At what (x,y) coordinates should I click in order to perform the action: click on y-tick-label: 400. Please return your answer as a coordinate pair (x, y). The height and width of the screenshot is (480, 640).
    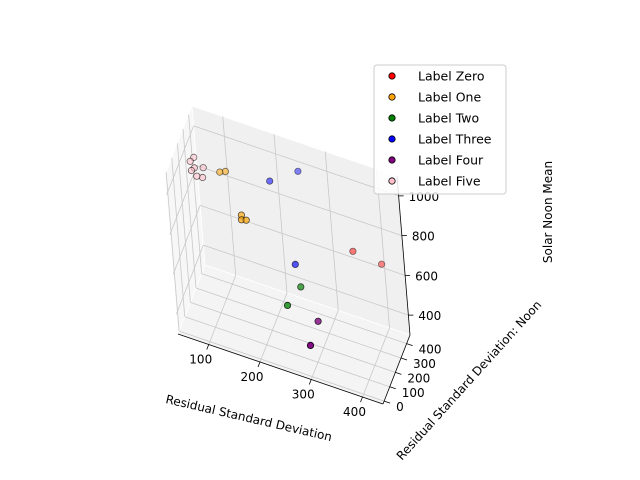
    Looking at the image, I should click on (430, 350).